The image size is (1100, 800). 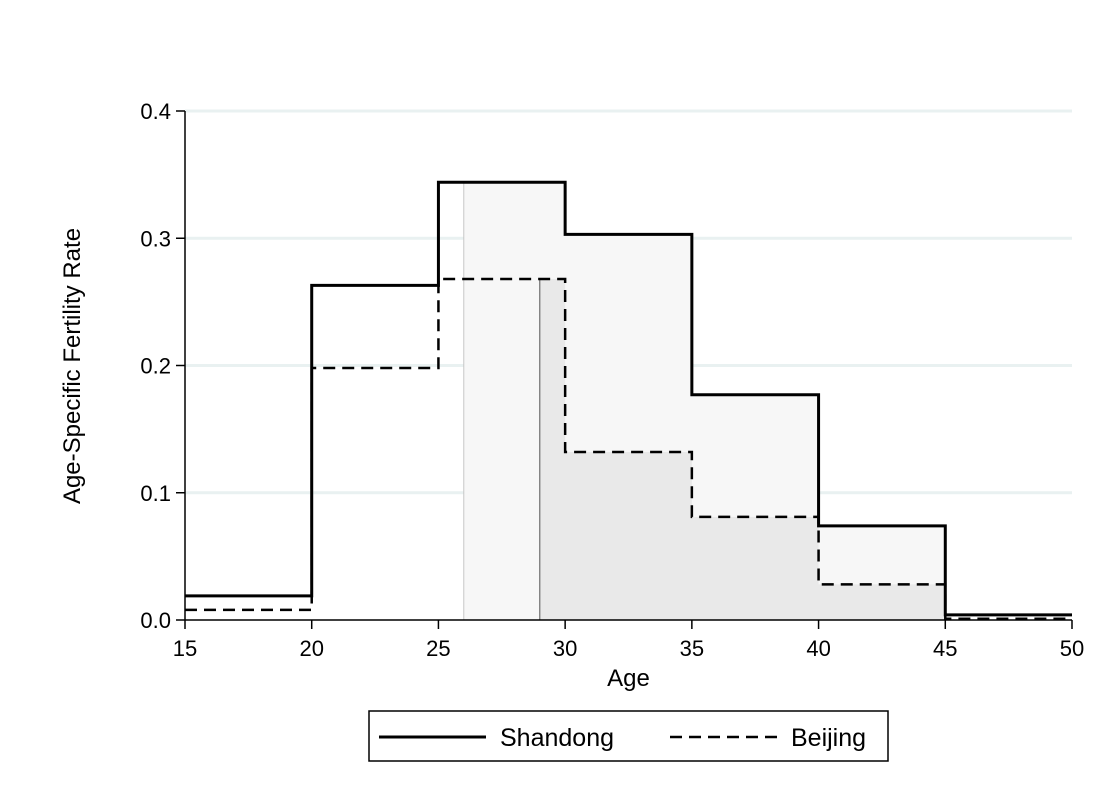 I want to click on legend: Shandong Beijing, so click(x=628, y=736).